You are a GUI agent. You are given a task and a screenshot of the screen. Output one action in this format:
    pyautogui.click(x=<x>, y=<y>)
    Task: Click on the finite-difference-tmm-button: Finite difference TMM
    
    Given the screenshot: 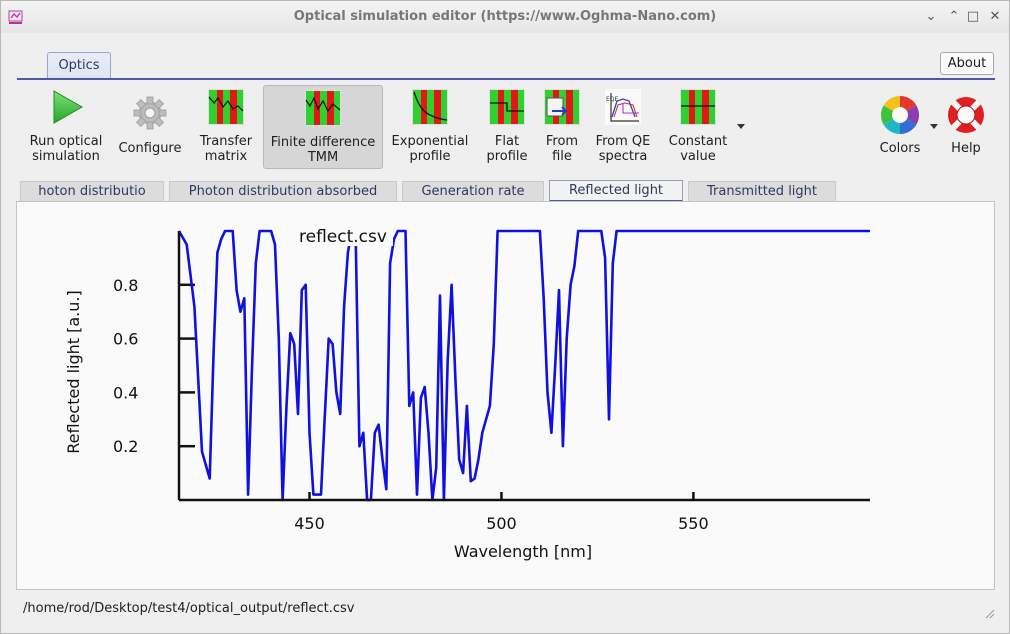 What is the action you would take?
    pyautogui.click(x=323, y=127)
    